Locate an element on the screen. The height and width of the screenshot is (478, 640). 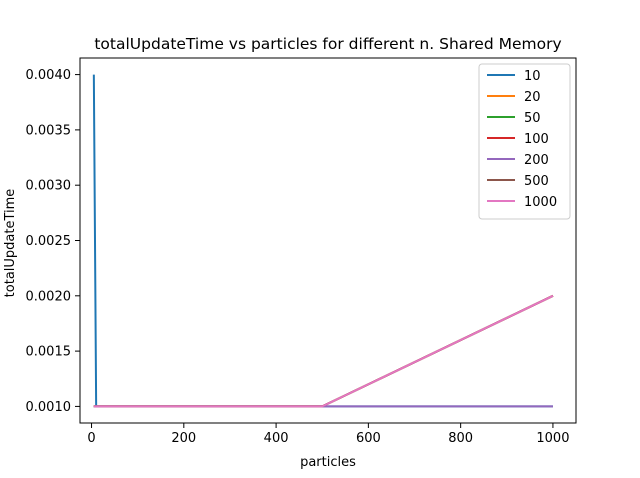
y-tick-label: 0.0035 is located at coordinates (49, 130).